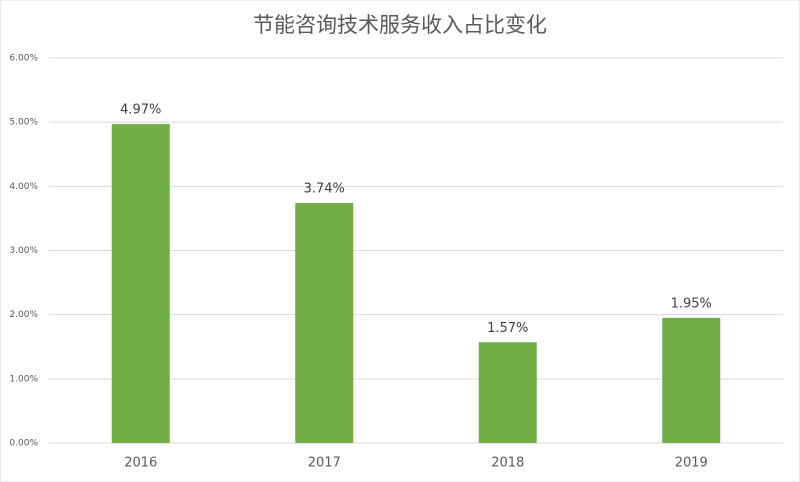 This screenshot has width=800, height=482. What do you see at coordinates (400, 25) in the screenshot?
I see `chart-title: 节能咨询技术服务收入占比变化` at bounding box center [400, 25].